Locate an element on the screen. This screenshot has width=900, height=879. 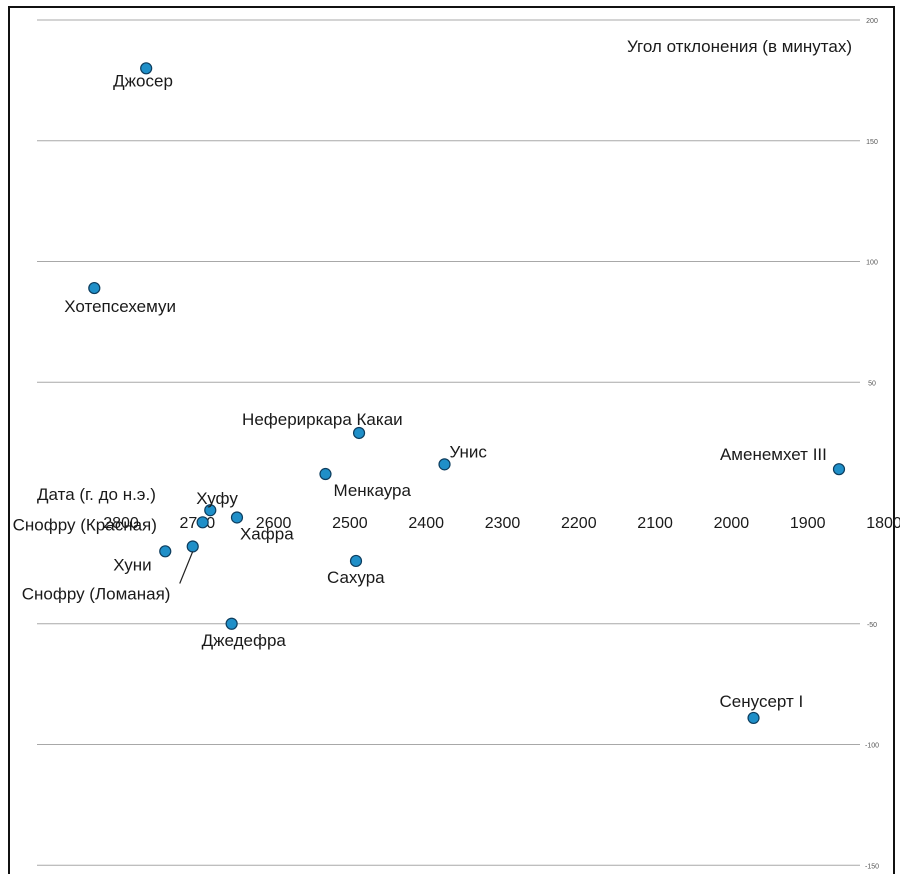
point-label: Сахура is located at coordinates (356, 577).